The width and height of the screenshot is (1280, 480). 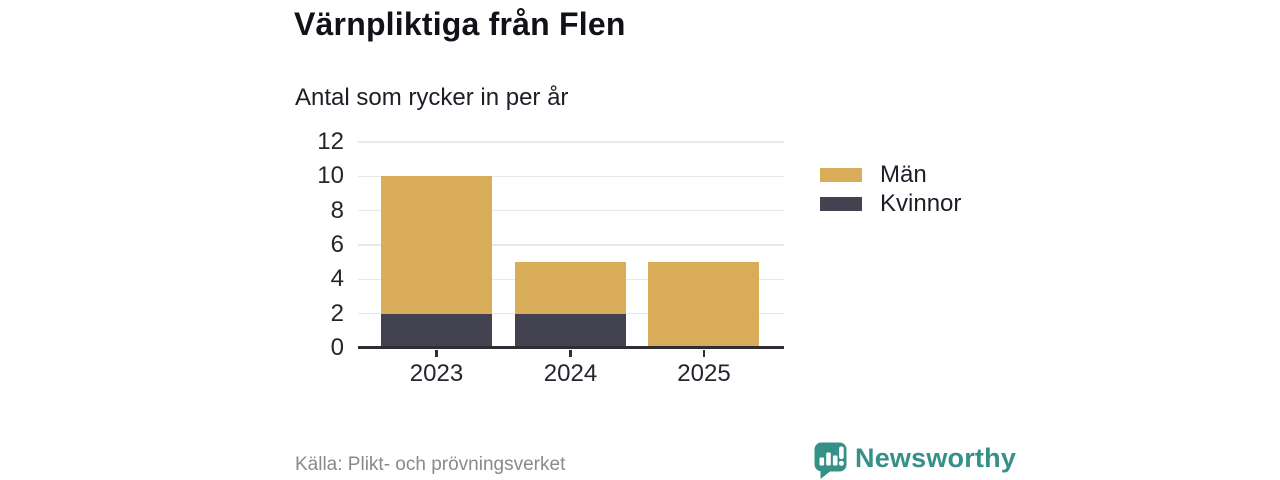 I want to click on y-axis-label-10: 10, so click(x=330, y=176).